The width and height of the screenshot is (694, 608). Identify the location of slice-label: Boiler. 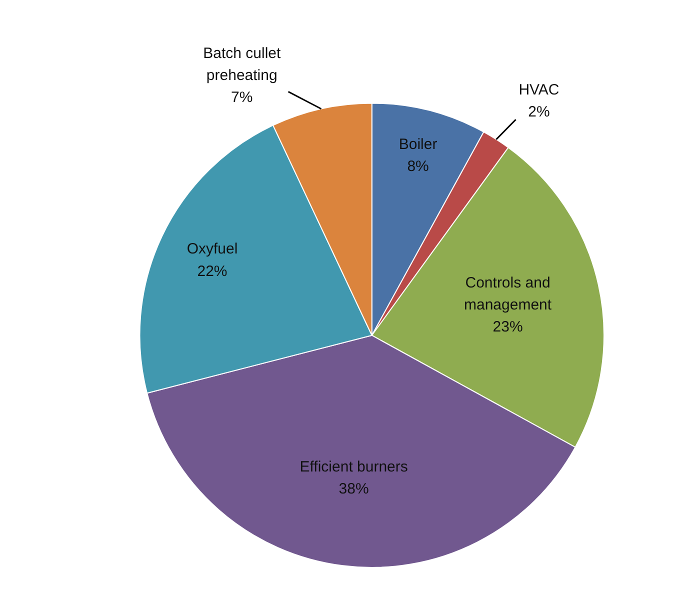
(418, 144).